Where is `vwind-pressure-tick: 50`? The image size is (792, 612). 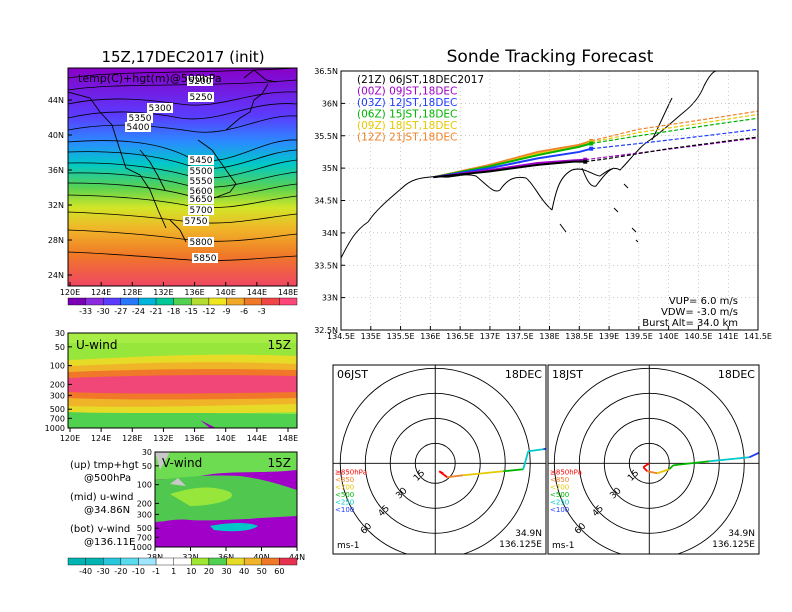
vwind-pressure-tick: 50 is located at coordinates (147, 466).